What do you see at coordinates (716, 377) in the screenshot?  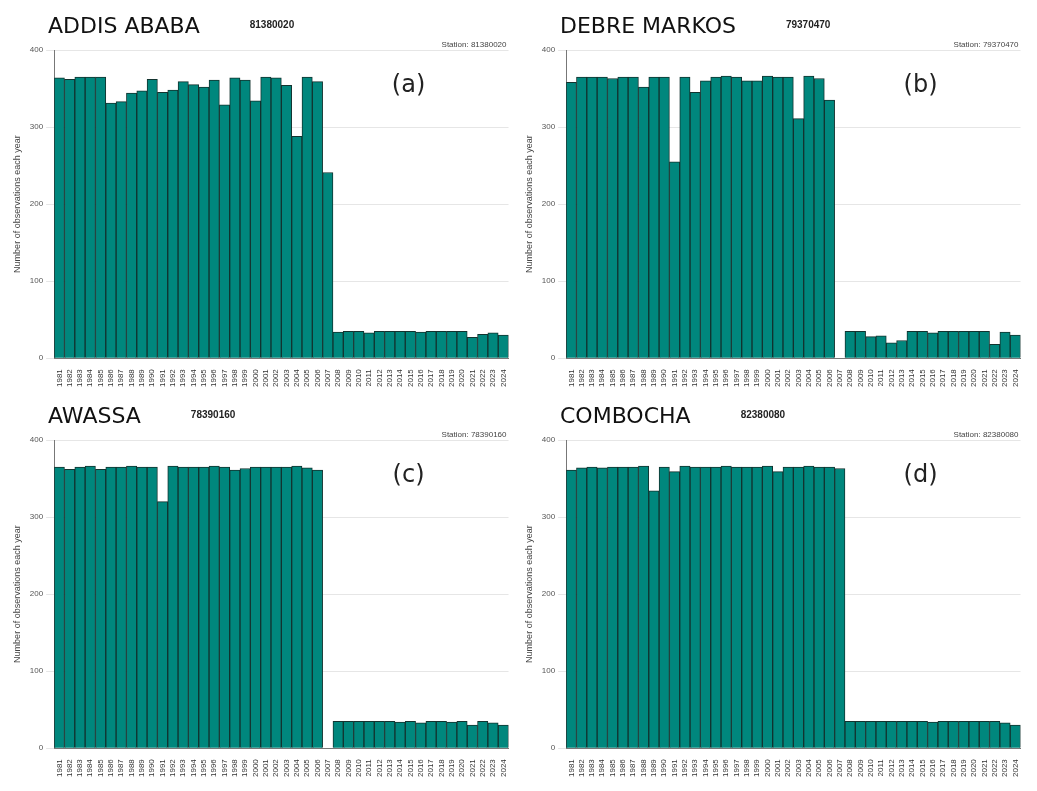 I see `x-tick-label: 1995` at bounding box center [716, 377].